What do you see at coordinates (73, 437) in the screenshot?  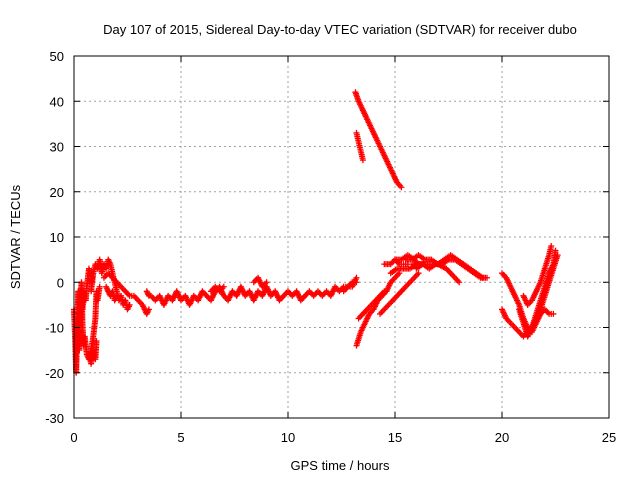 I see `x-tick-label: 0` at bounding box center [73, 437].